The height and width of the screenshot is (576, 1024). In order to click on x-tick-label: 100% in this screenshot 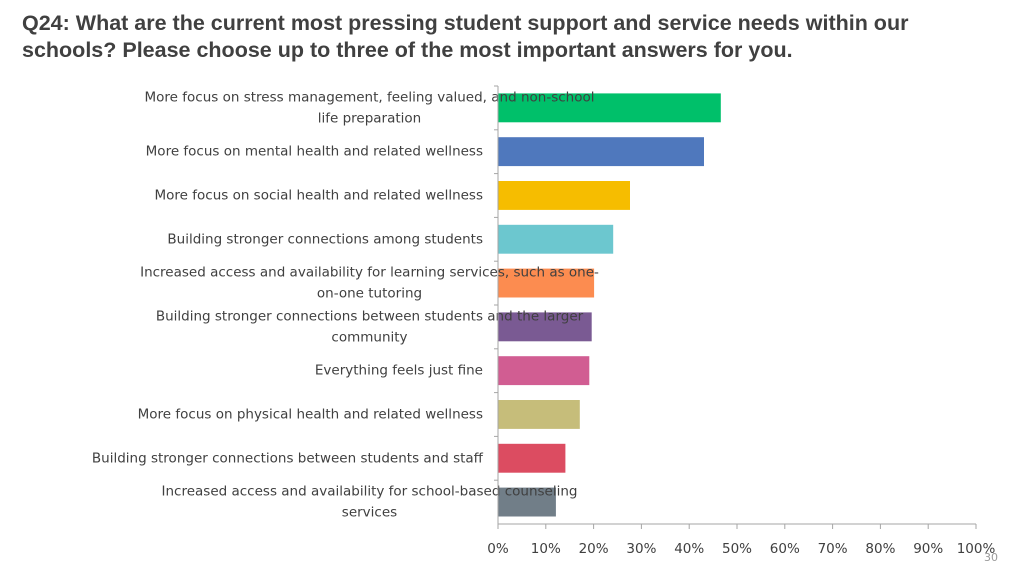, I will do `click(976, 549)`.